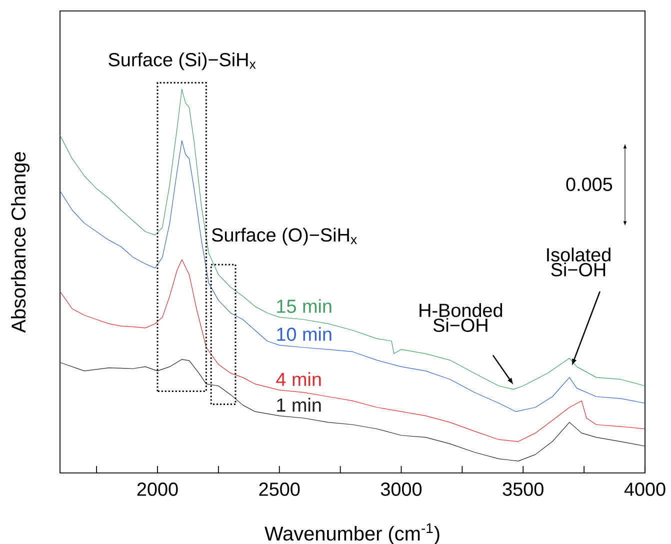  What do you see at coordinates (304, 306) in the screenshot?
I see `series-label: 15 min` at bounding box center [304, 306].